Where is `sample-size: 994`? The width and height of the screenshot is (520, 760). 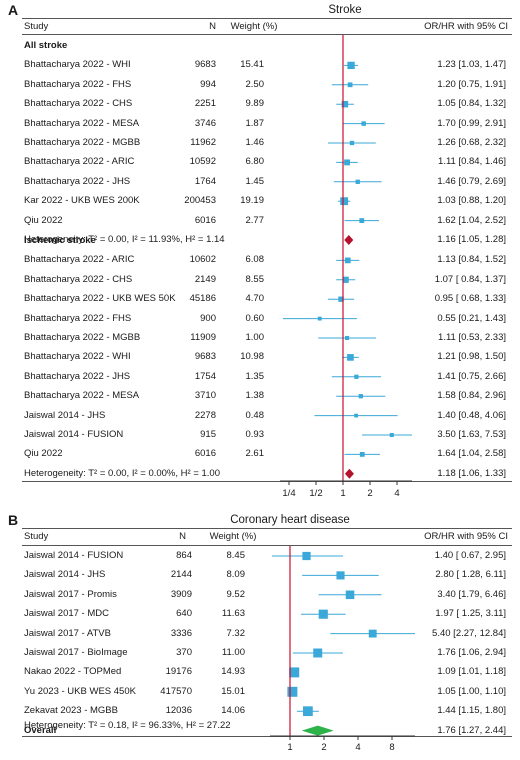 sample-size: 994 is located at coordinates (208, 84).